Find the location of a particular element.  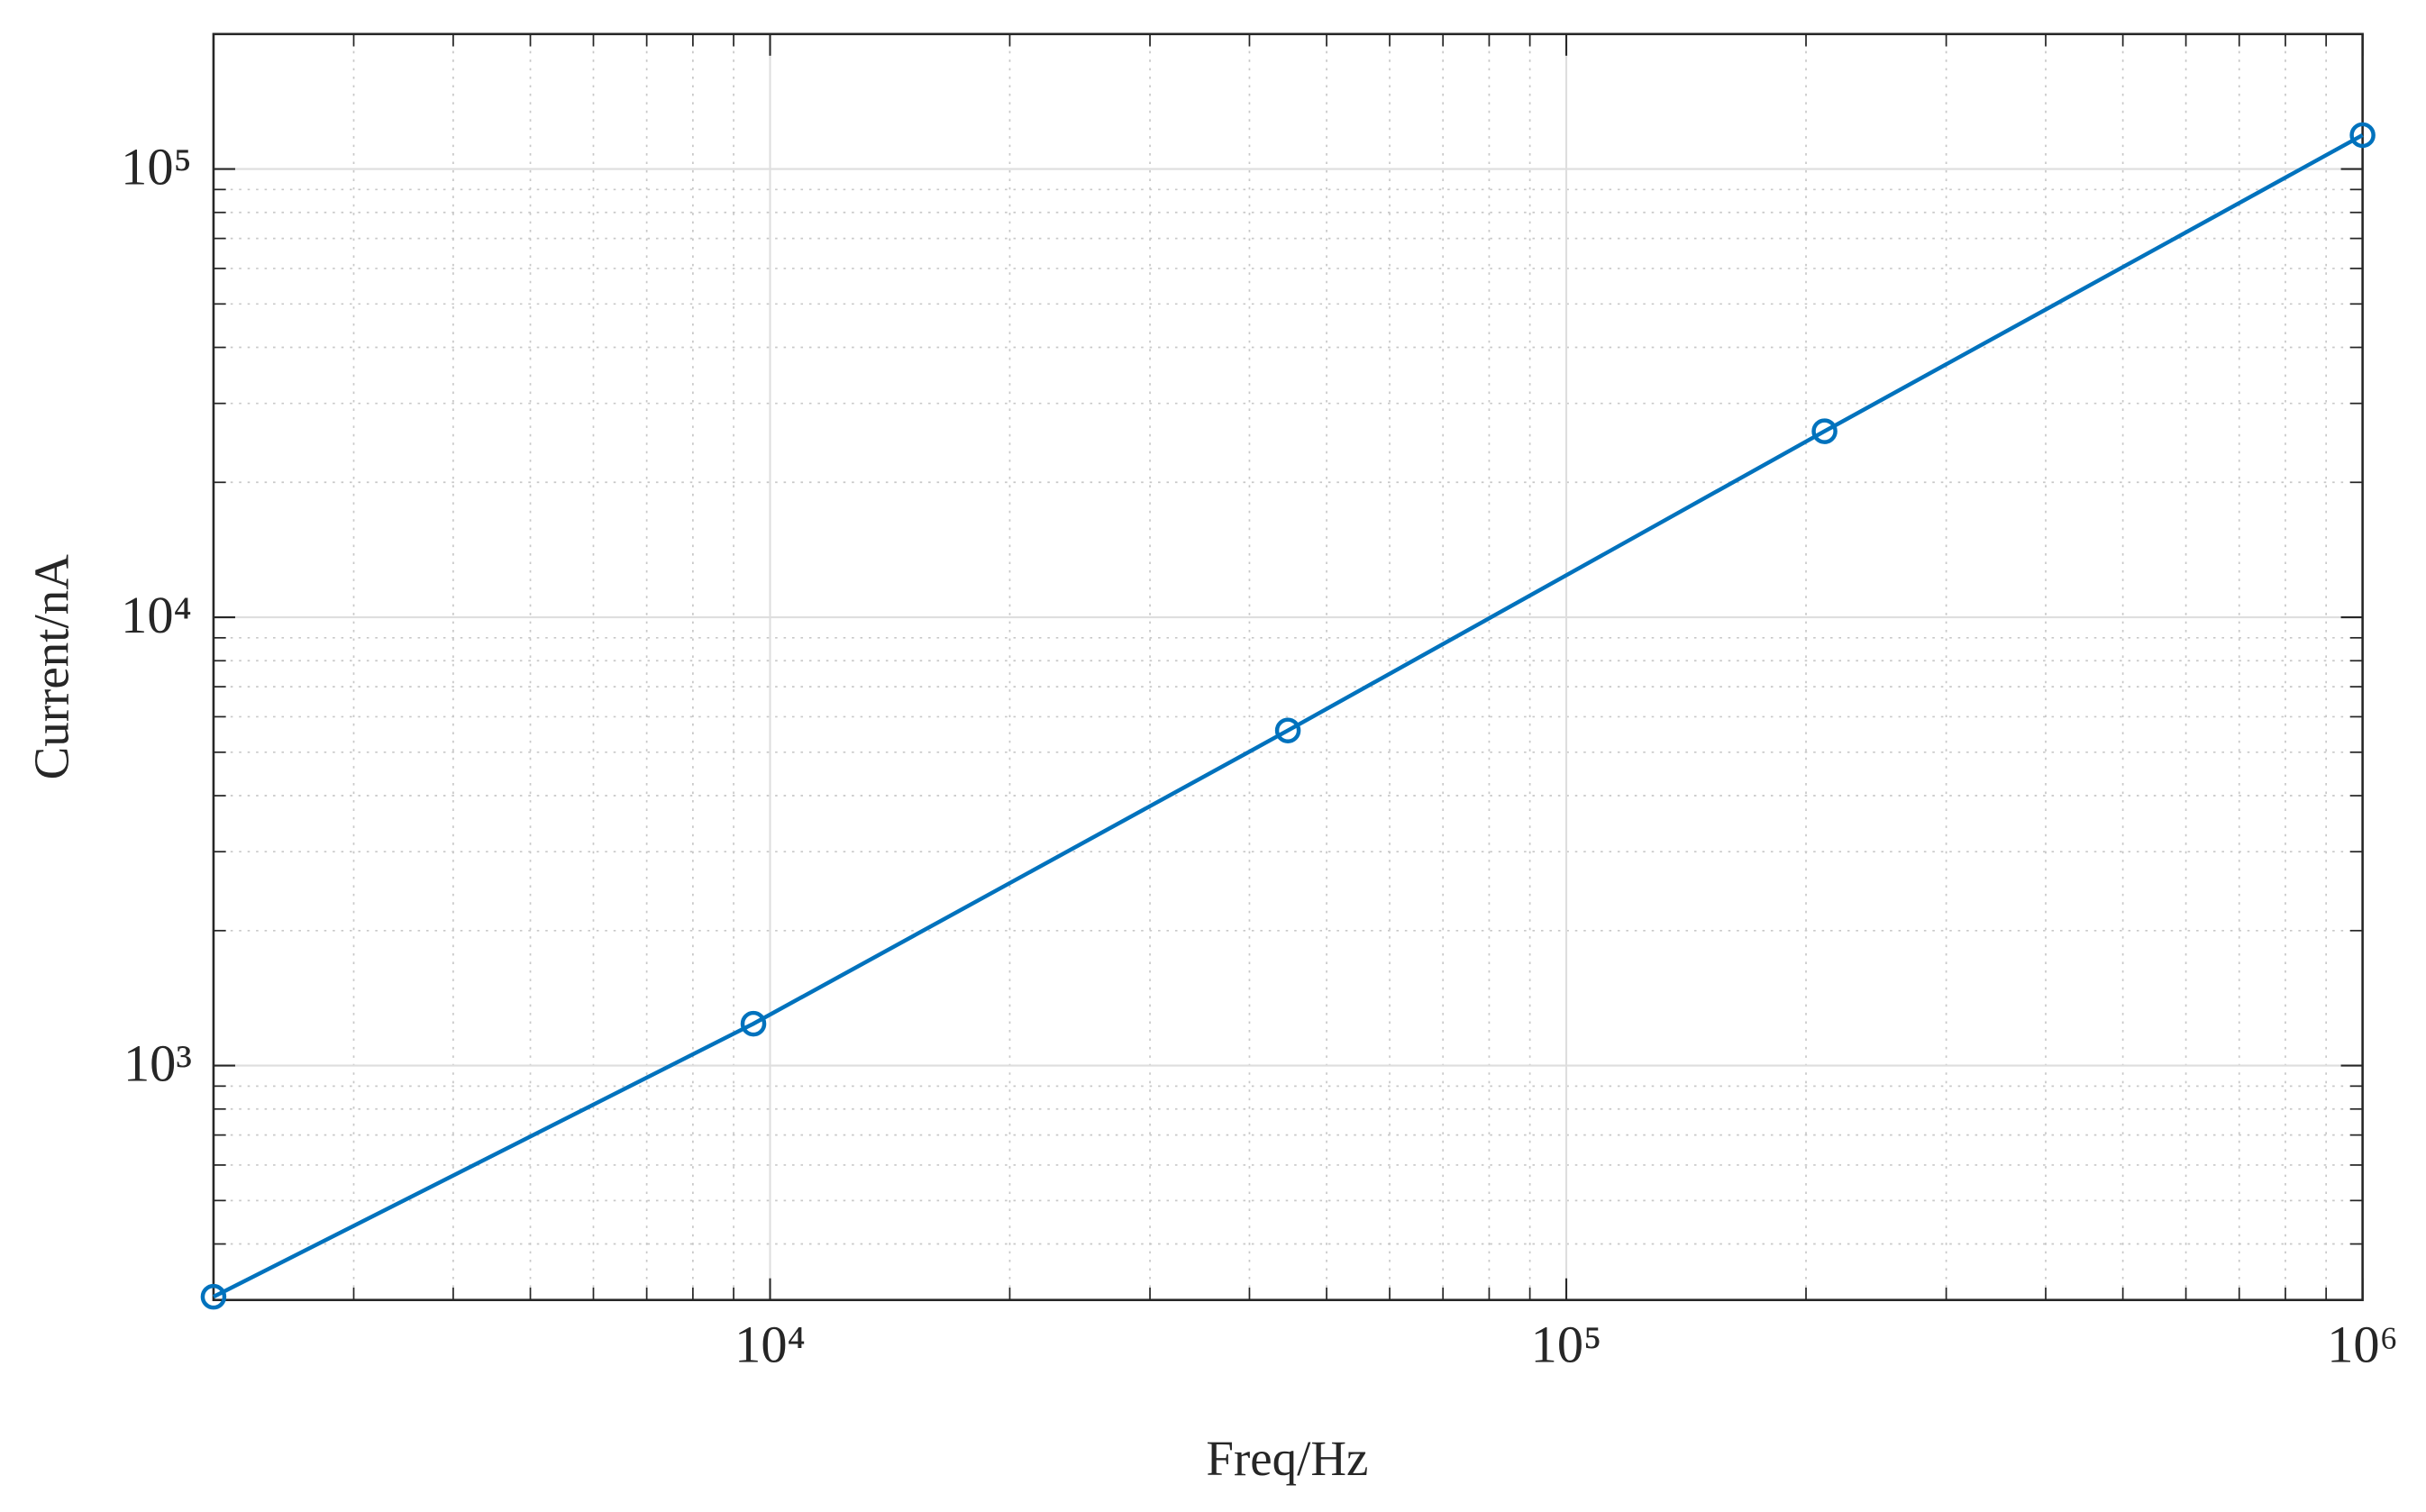

y-axis-label: Current/nA is located at coordinates (51, 667).